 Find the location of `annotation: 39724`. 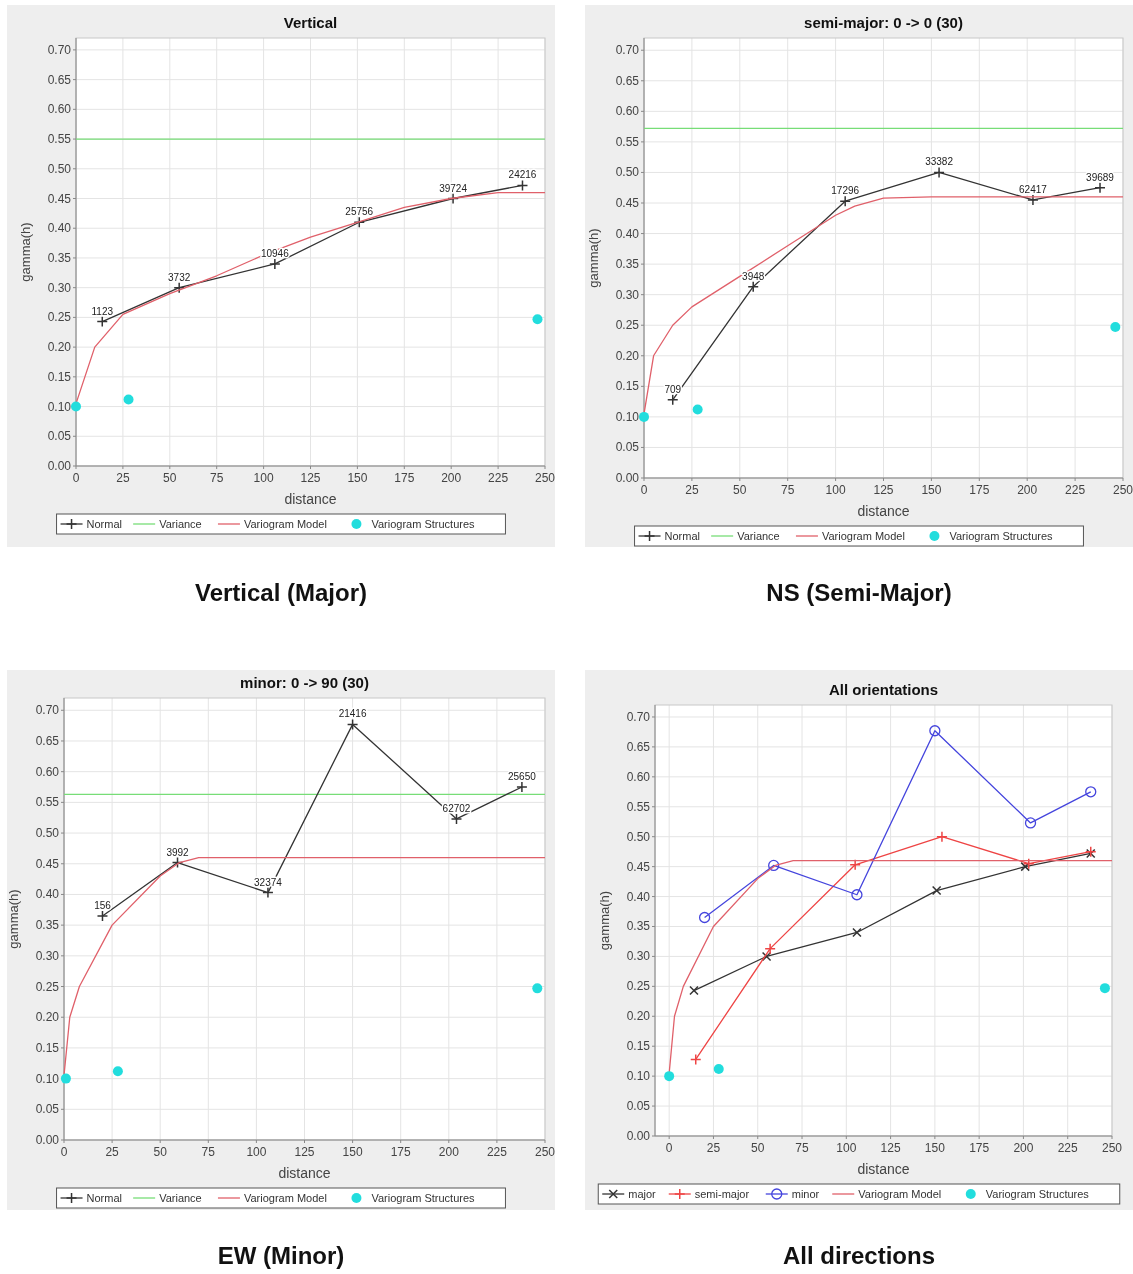

annotation: 39724 is located at coordinates (453, 188).